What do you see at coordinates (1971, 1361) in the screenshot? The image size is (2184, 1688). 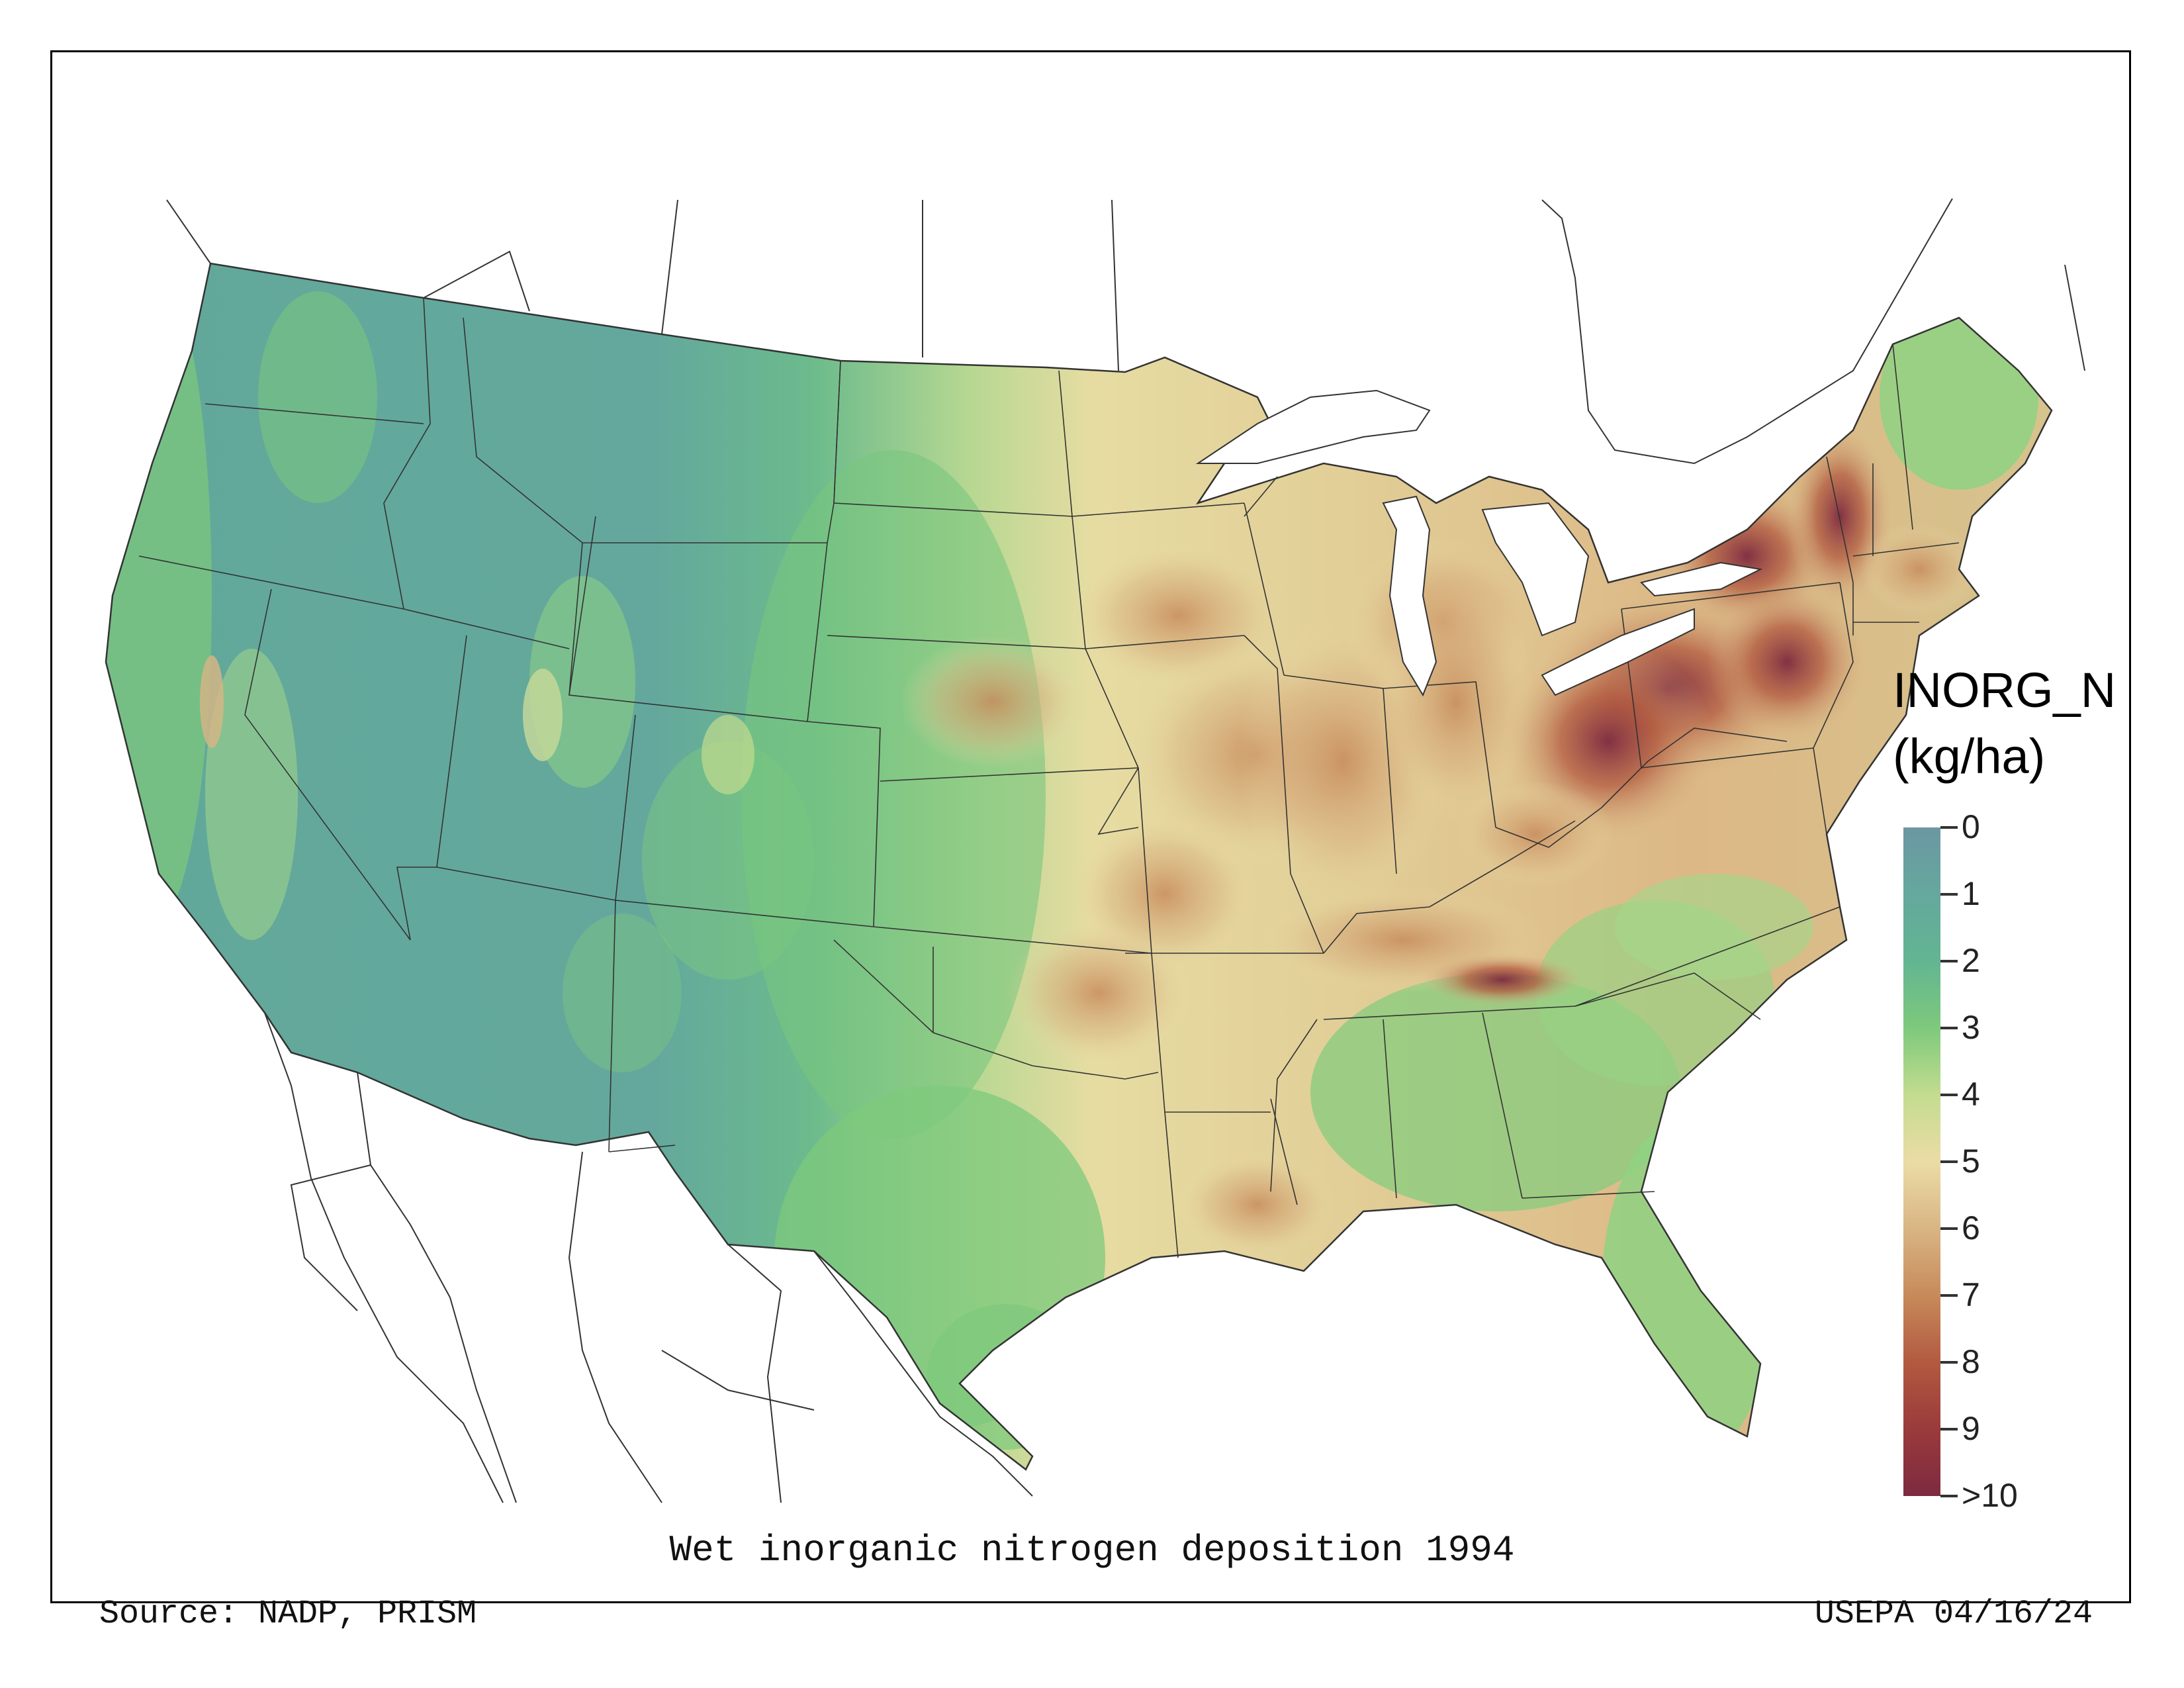 I see `legend-tick-label: 8` at bounding box center [1971, 1361].